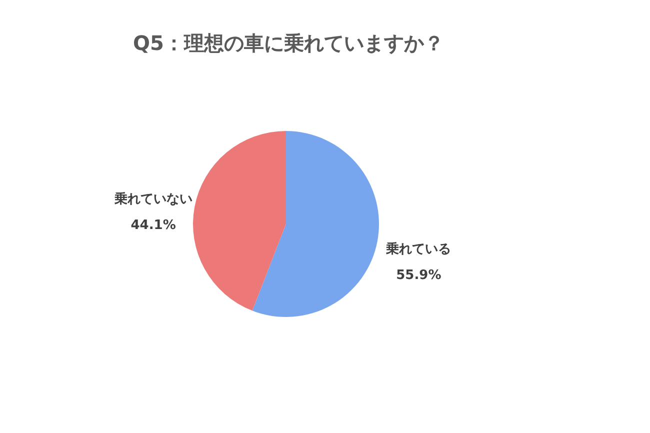 The height and width of the screenshot is (433, 650). Describe the element at coordinates (418, 248) in the screenshot. I see `slice-label: 乗れている` at that location.